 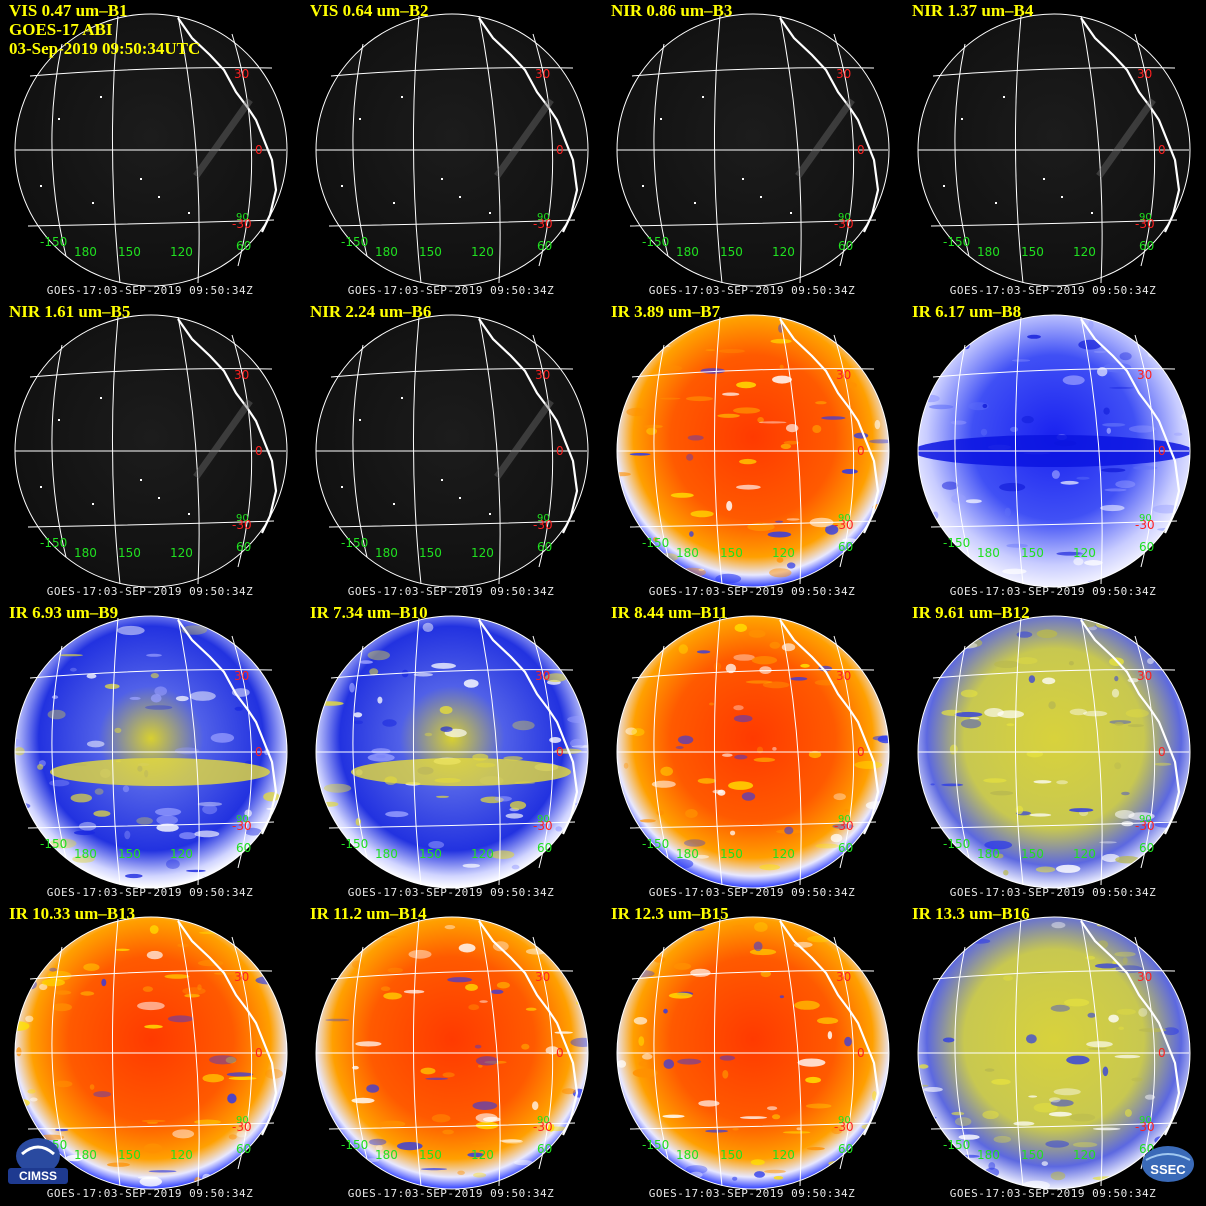 What do you see at coordinates (368, 913) in the screenshot?
I see `band-title: IR 11.2 um–B14` at bounding box center [368, 913].